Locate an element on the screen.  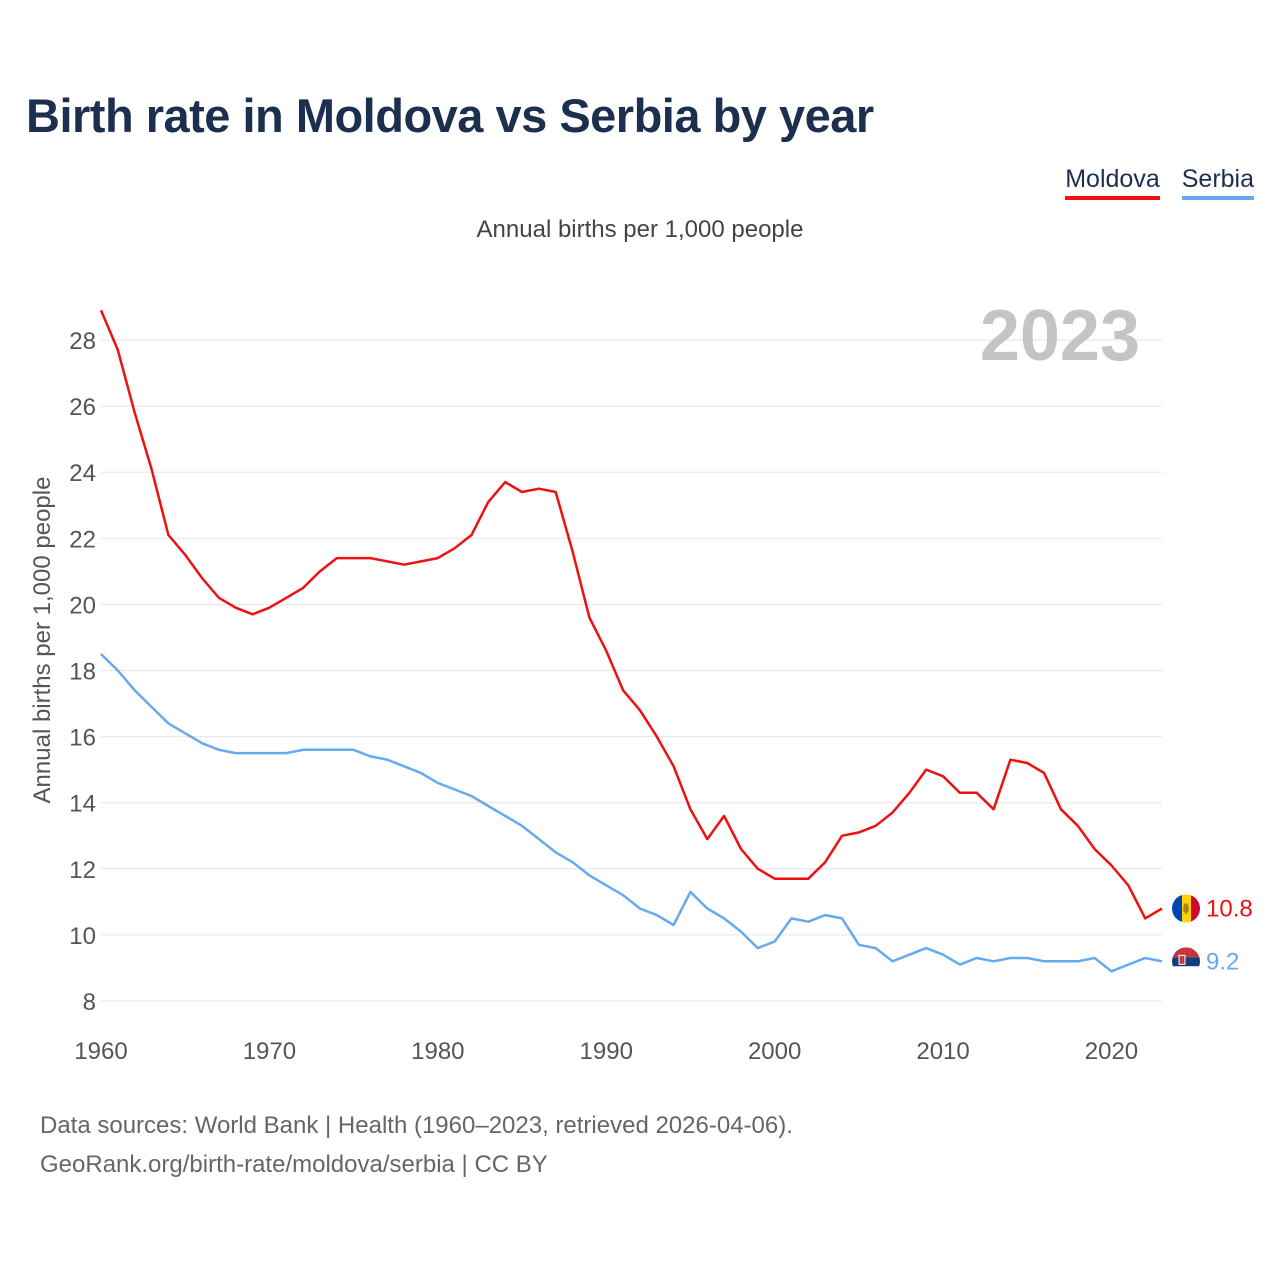
y-tick-label: 18 is located at coordinates (82, 672).